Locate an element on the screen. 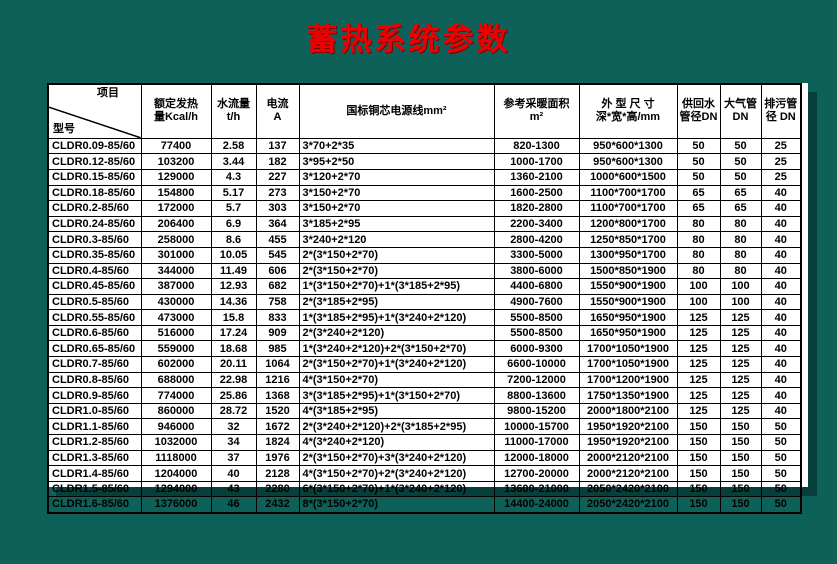 The height and width of the screenshot is (564, 837). table-cell: 5.7 is located at coordinates (233, 208).